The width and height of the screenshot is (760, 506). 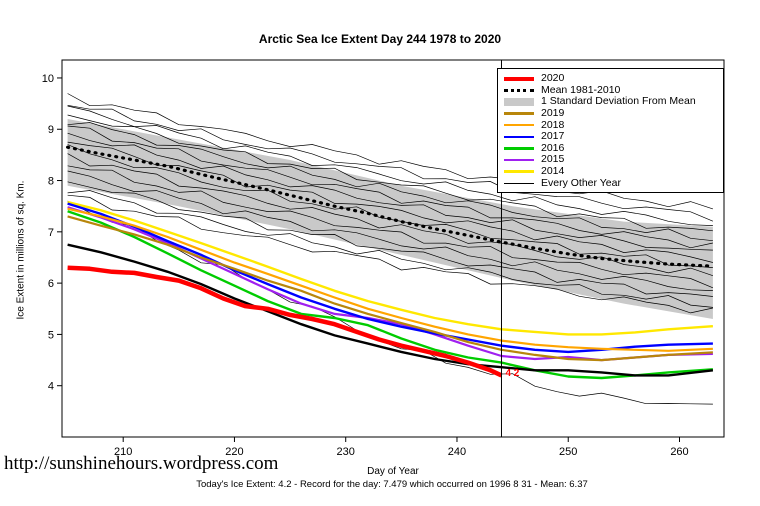 What do you see at coordinates (51, 387) in the screenshot?
I see `y-tick-label: 4` at bounding box center [51, 387].